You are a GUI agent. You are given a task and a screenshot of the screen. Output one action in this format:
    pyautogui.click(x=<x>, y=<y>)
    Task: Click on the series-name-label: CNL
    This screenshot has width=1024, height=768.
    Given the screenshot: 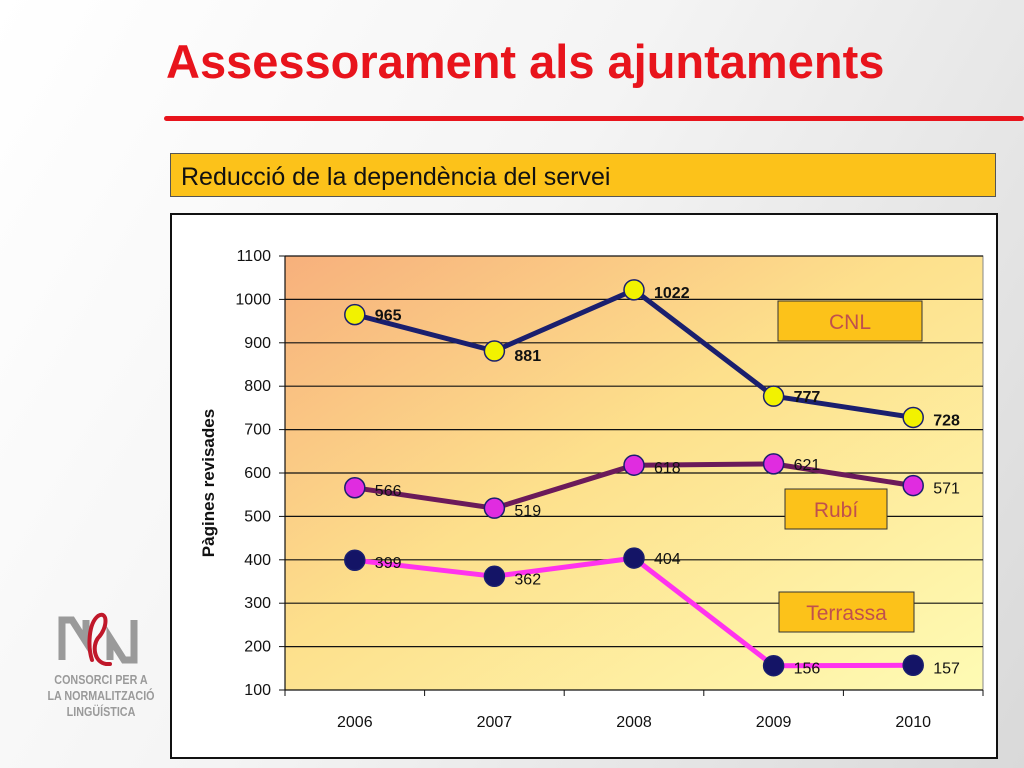 What is the action you would take?
    pyautogui.click(x=850, y=322)
    